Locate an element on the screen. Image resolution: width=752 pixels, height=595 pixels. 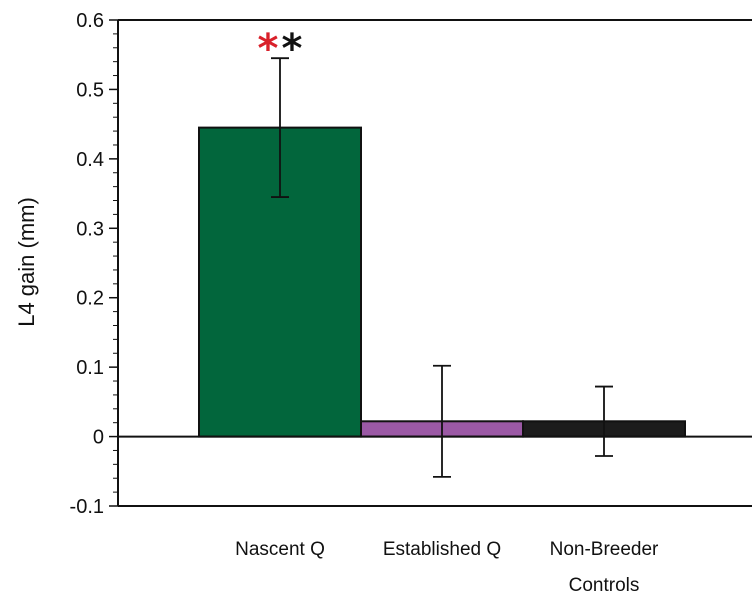
x-category-label: Controls is located at coordinates (604, 585).